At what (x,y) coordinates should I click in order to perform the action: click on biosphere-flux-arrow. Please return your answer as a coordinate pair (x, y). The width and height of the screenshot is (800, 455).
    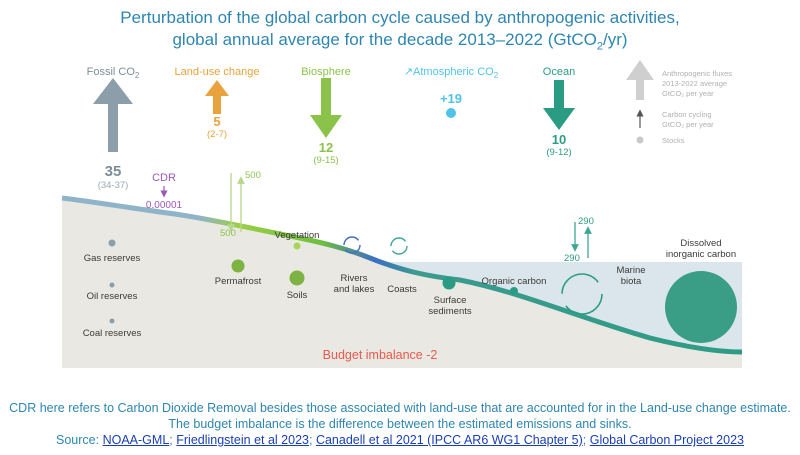
    Looking at the image, I should click on (326, 108).